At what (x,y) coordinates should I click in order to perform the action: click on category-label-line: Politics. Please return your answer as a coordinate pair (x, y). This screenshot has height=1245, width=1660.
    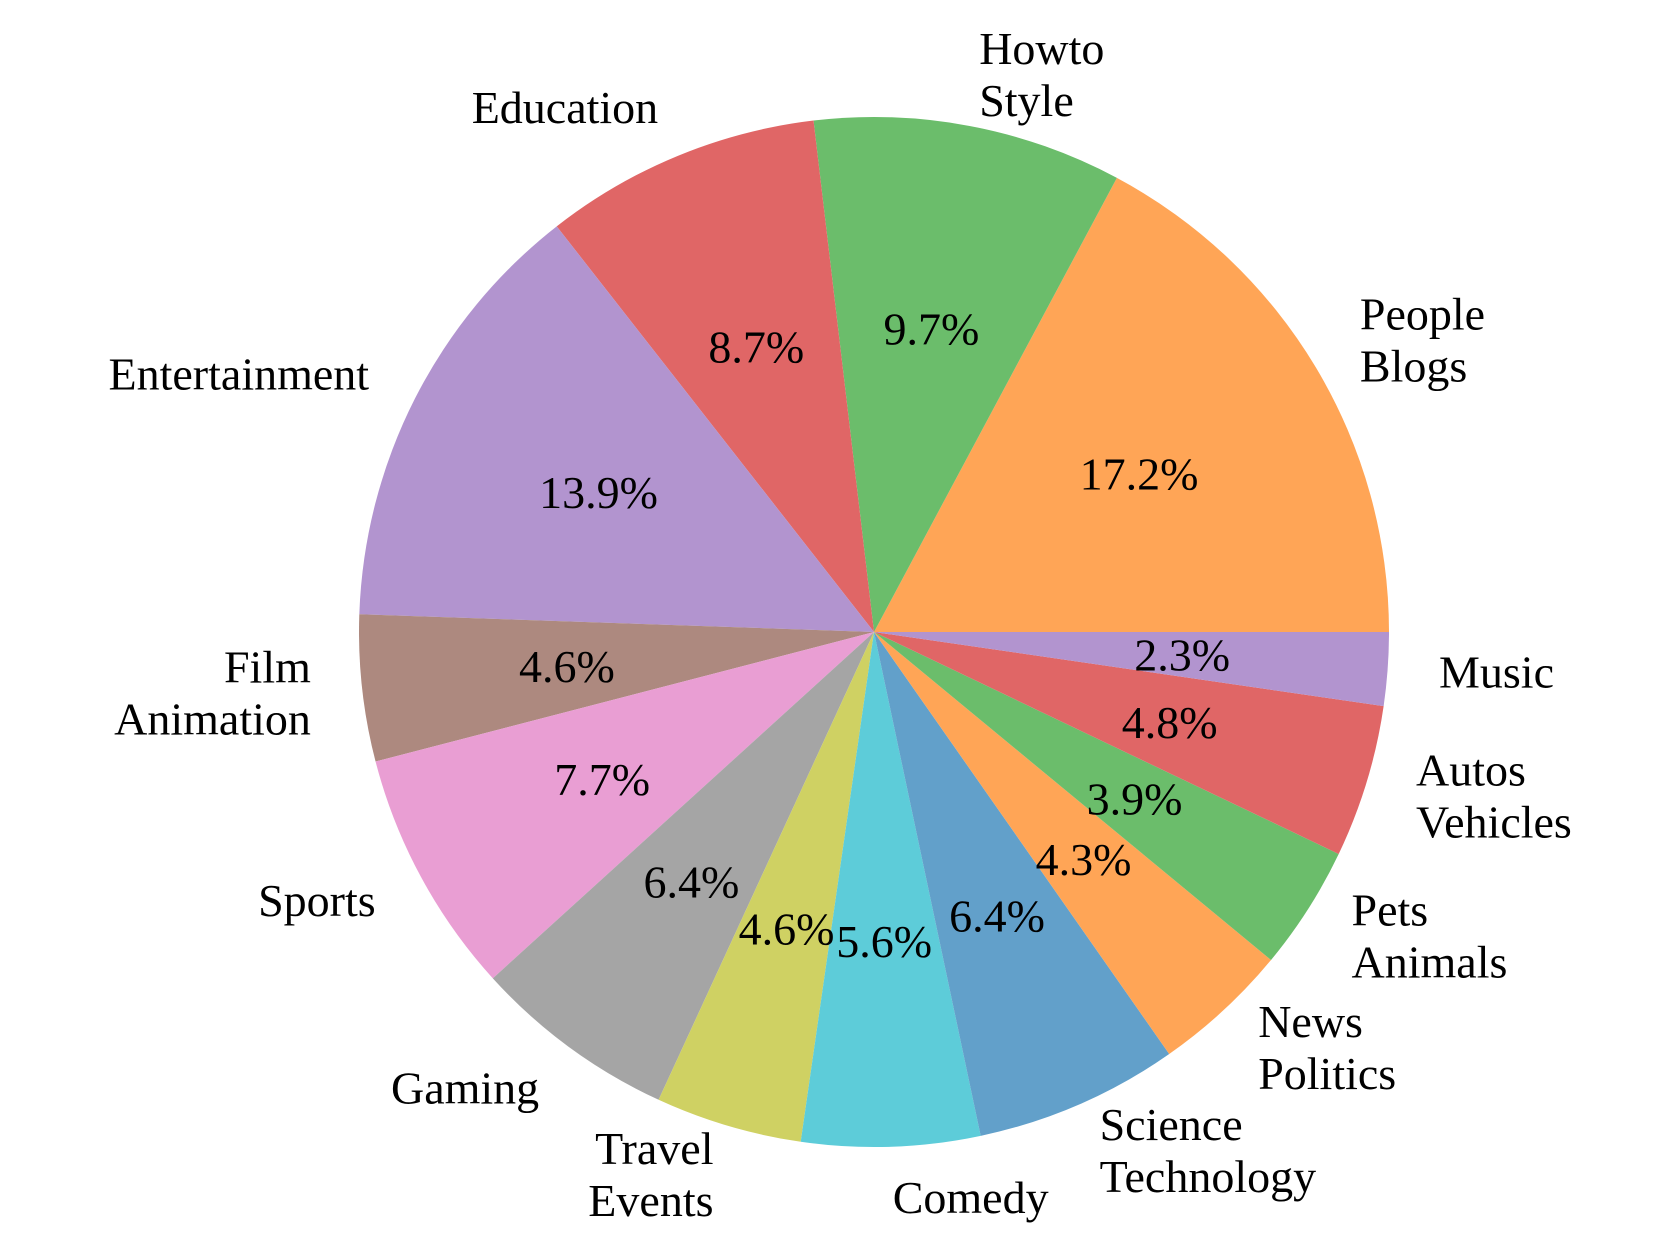
    Looking at the image, I should click on (1327, 1073).